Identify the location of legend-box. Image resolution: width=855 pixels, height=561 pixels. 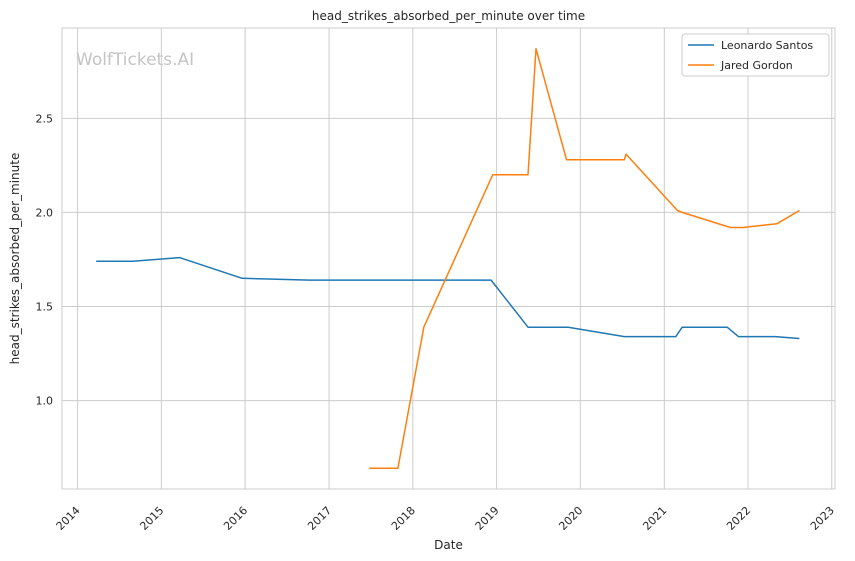
(755, 55).